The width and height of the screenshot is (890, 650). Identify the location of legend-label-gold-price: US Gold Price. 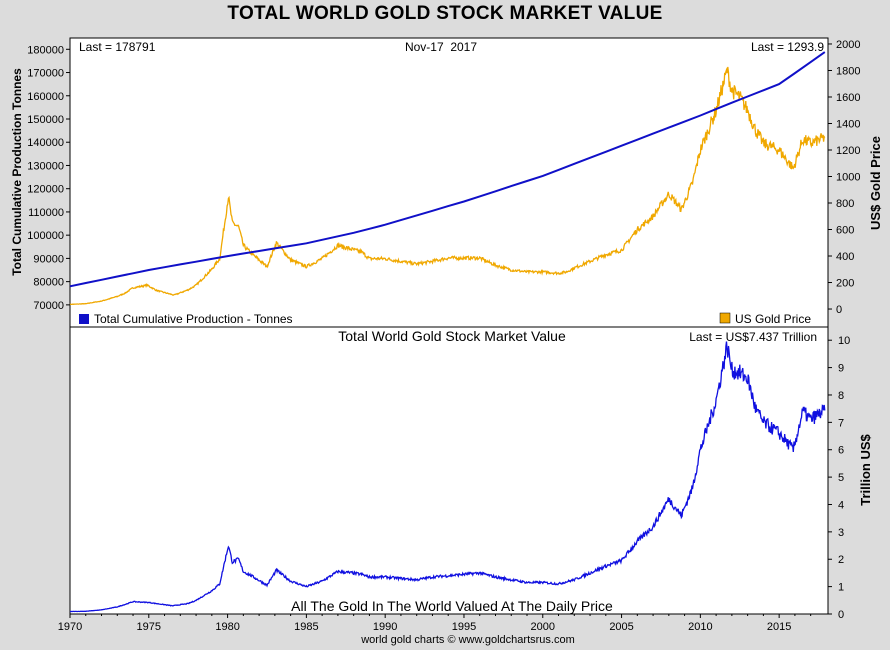
(773, 319).